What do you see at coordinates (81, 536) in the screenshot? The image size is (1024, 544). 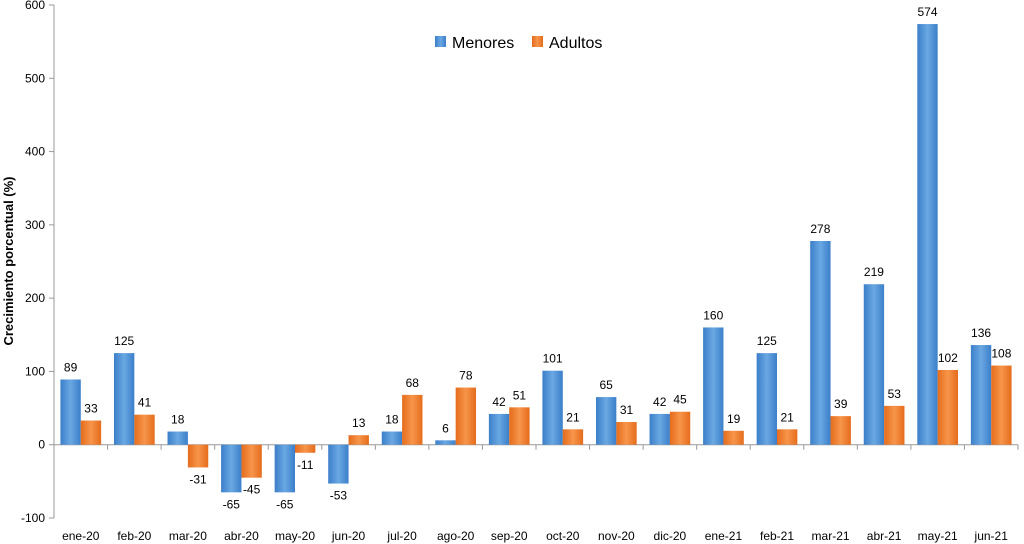 I see `x-tick-label: ene-20` at bounding box center [81, 536].